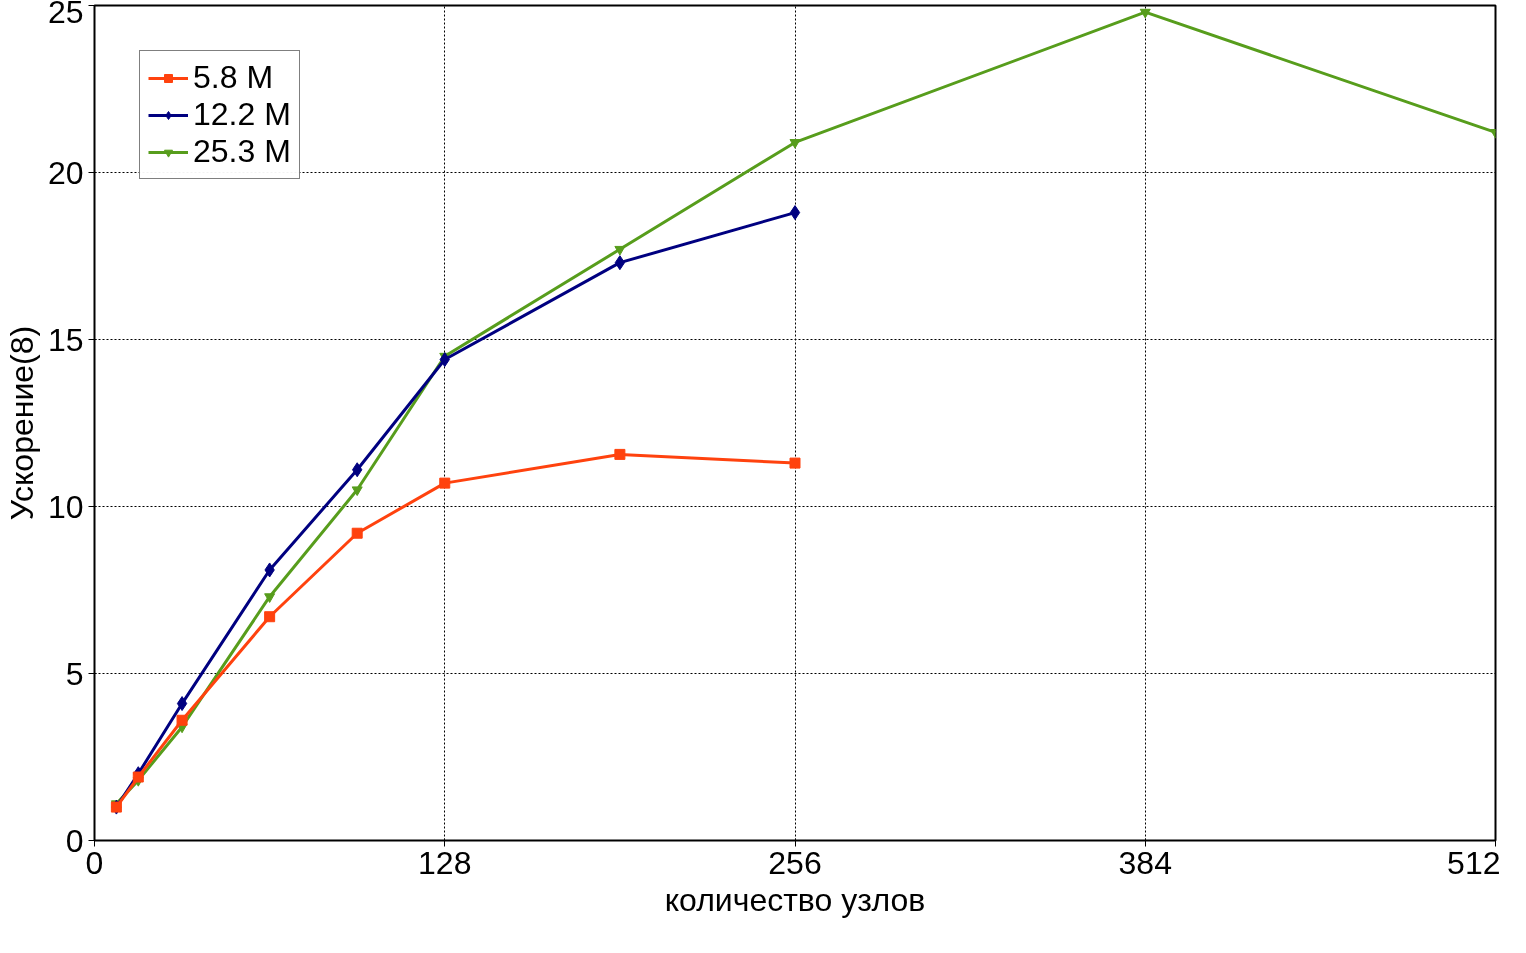  What do you see at coordinates (21, 423) in the screenshot?
I see `y-axis-title: Ускорение(8)` at bounding box center [21, 423].